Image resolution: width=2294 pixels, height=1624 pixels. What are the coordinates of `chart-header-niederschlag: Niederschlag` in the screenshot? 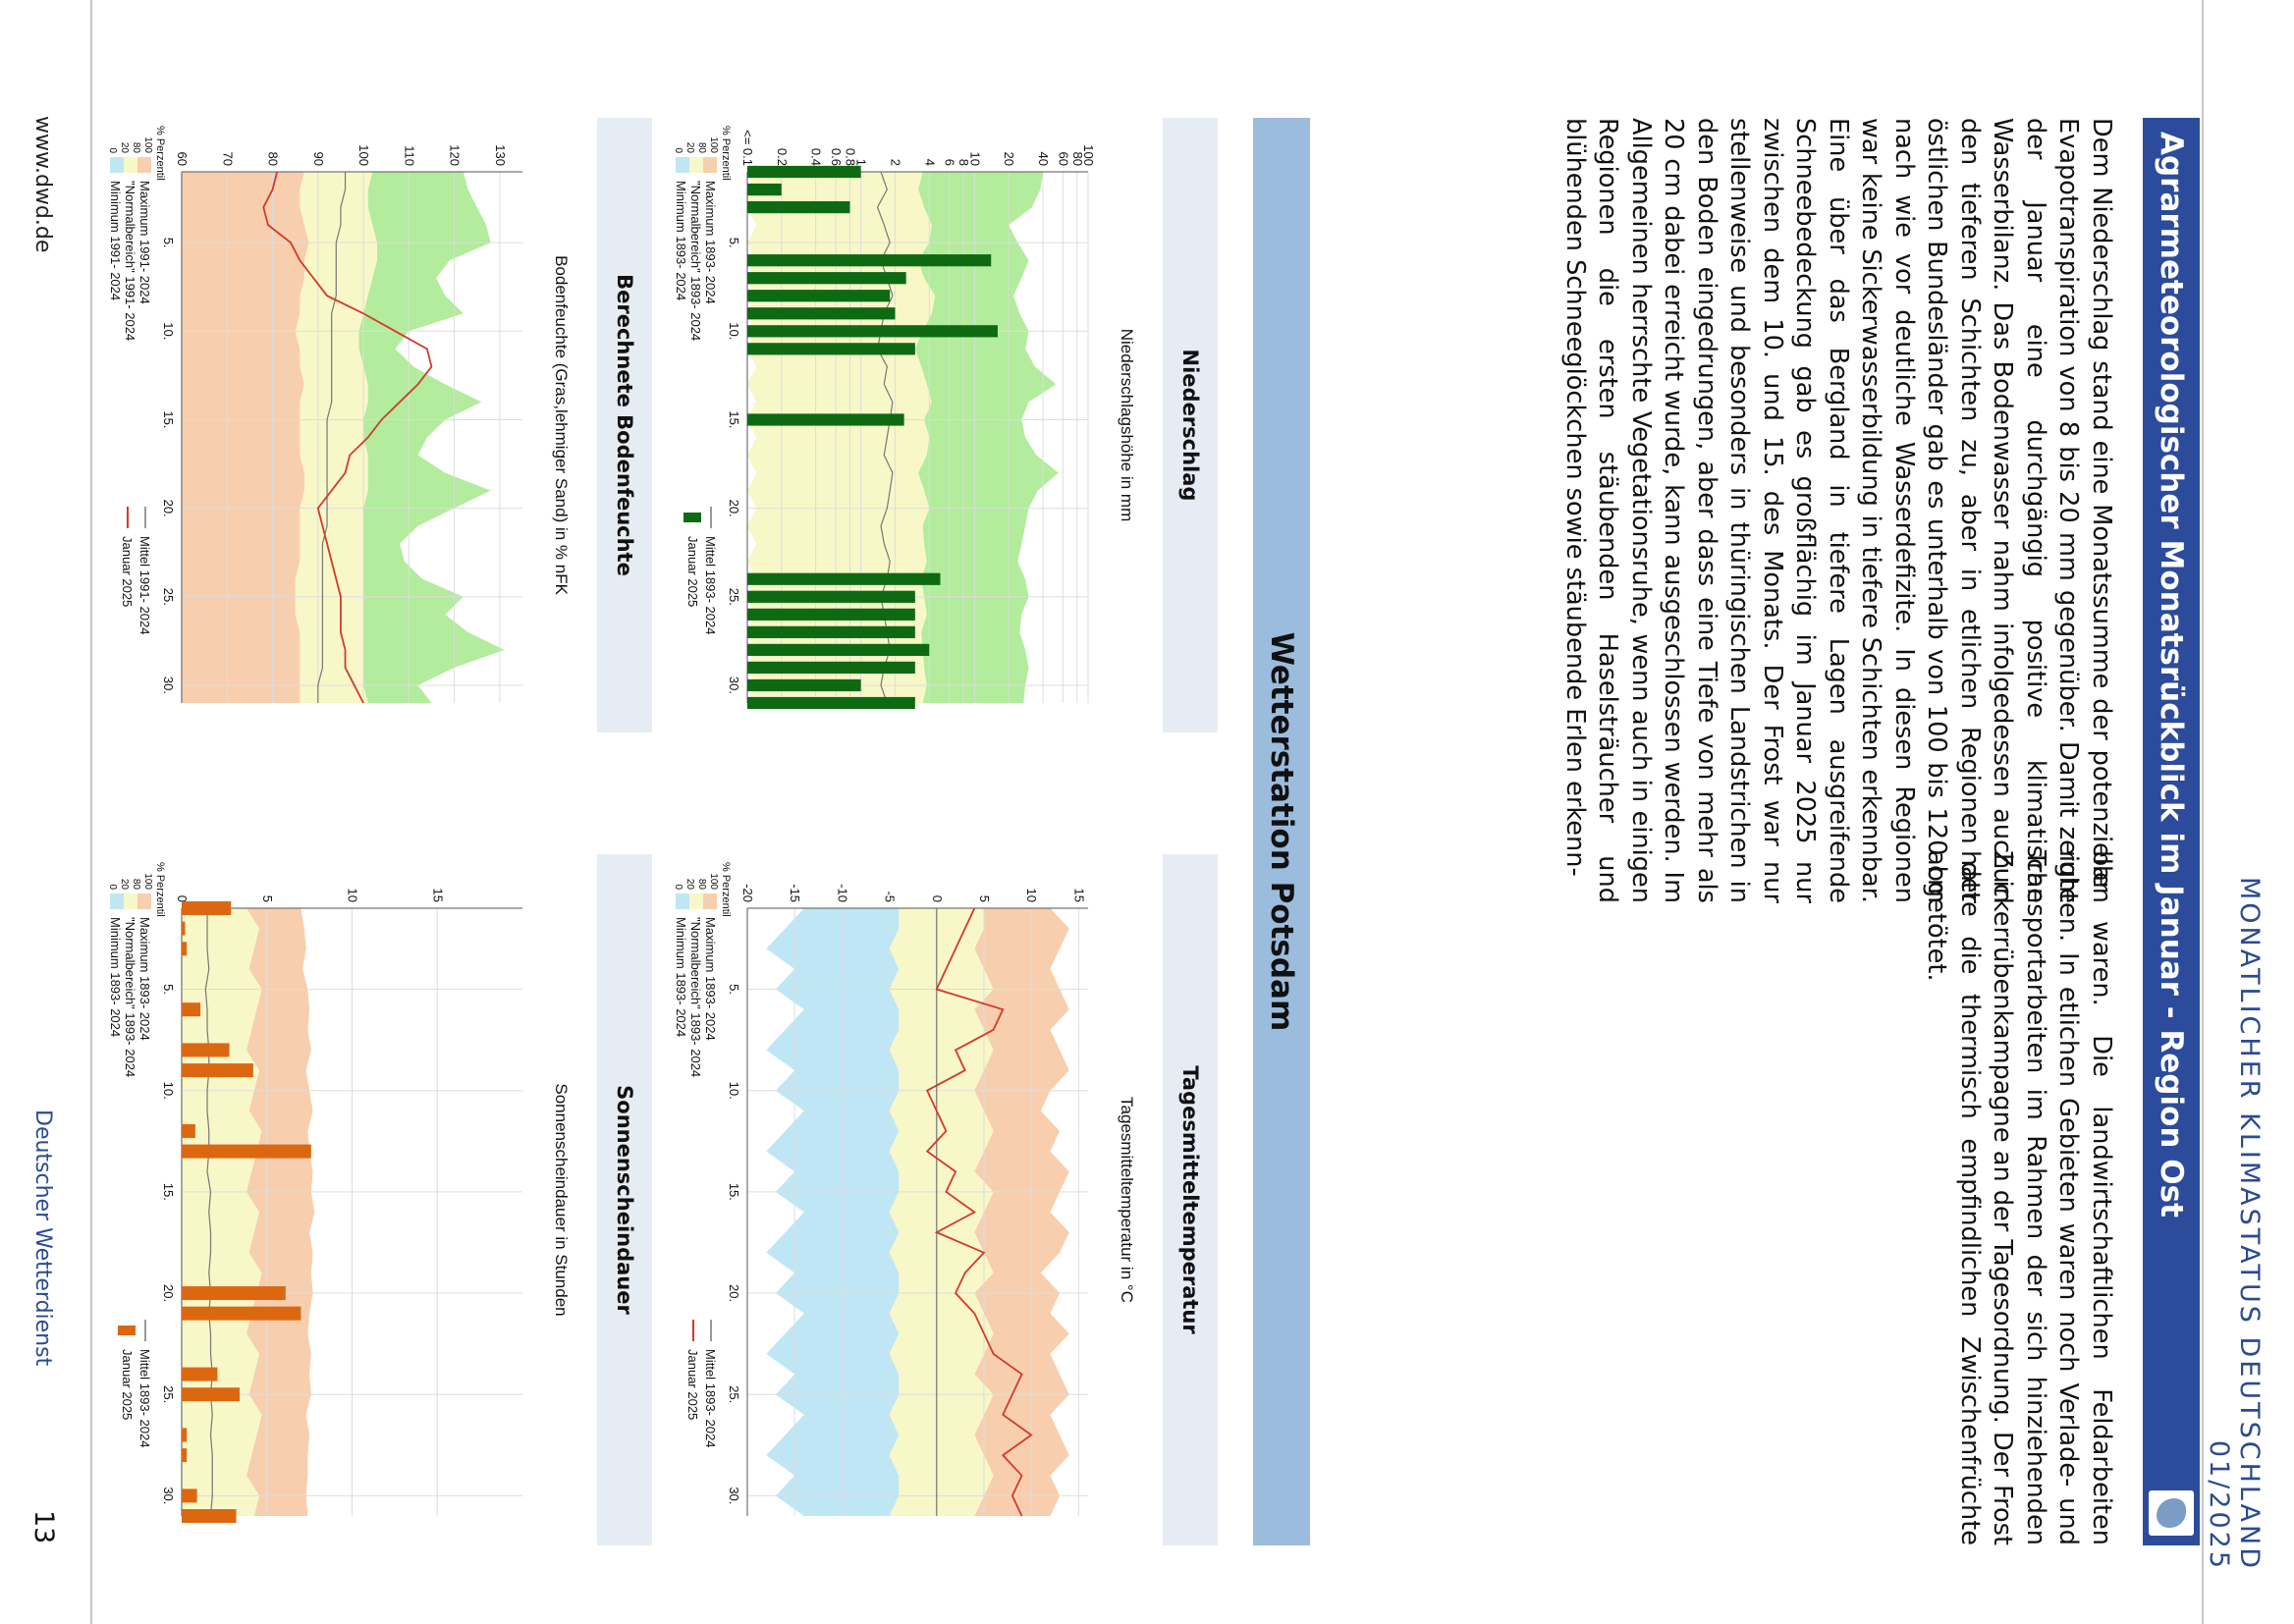 It's located at (1190, 425).